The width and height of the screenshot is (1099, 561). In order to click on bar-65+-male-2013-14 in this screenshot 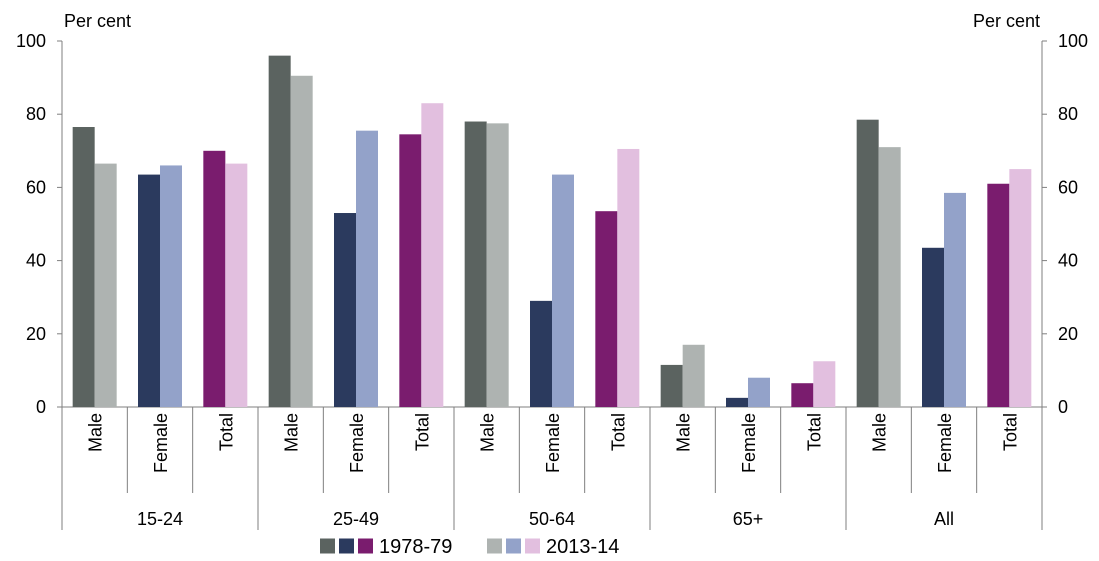, I will do `click(693, 375)`.